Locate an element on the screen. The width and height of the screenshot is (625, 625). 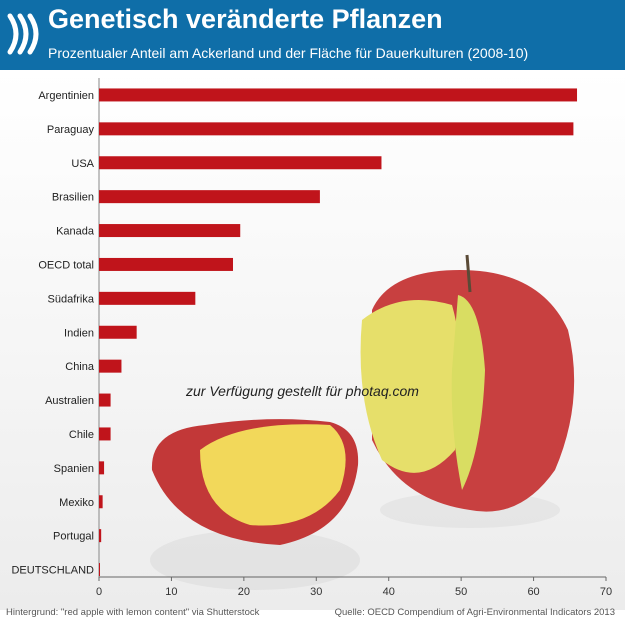
chart-title: Genetisch veränderte Pflanzen is located at coordinates (245, 19).